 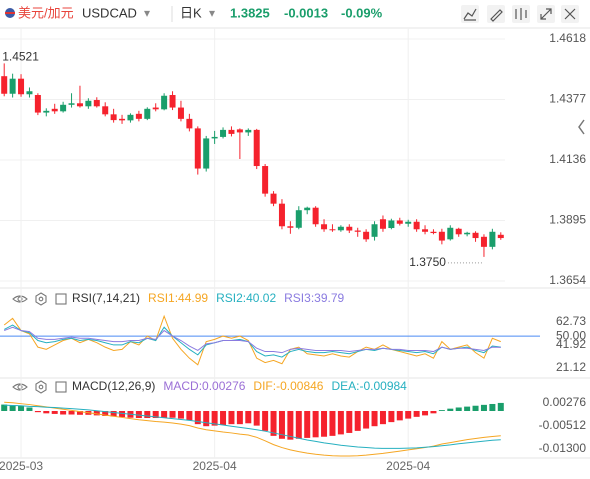 What do you see at coordinates (520, 14) in the screenshot?
I see `toolbar-icons` at bounding box center [520, 14].